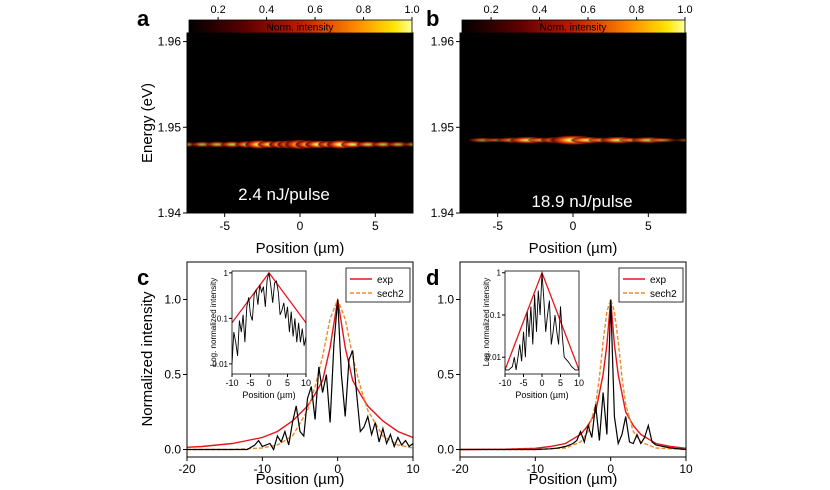 This screenshot has width=830, height=490. I want to click on panel-label-c: c, so click(143, 277).